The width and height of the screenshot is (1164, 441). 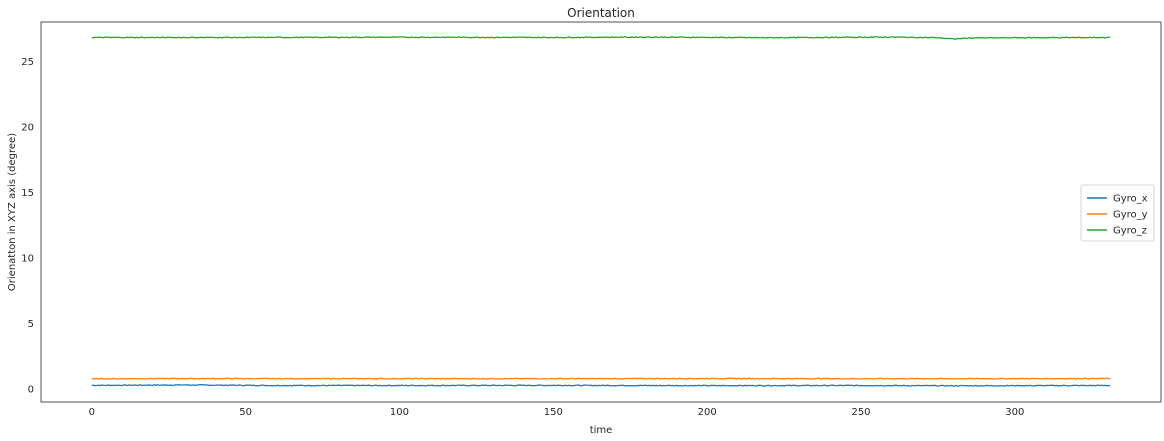 I want to click on legend-label: Gyro_x, so click(x=1130, y=199).